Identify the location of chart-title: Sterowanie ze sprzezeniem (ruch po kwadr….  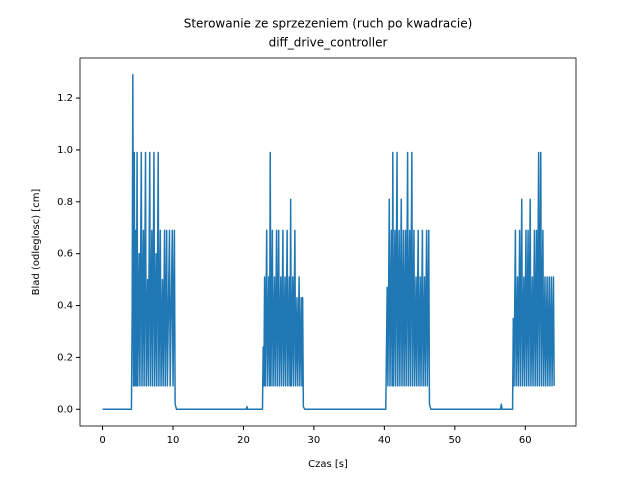
(328, 24).